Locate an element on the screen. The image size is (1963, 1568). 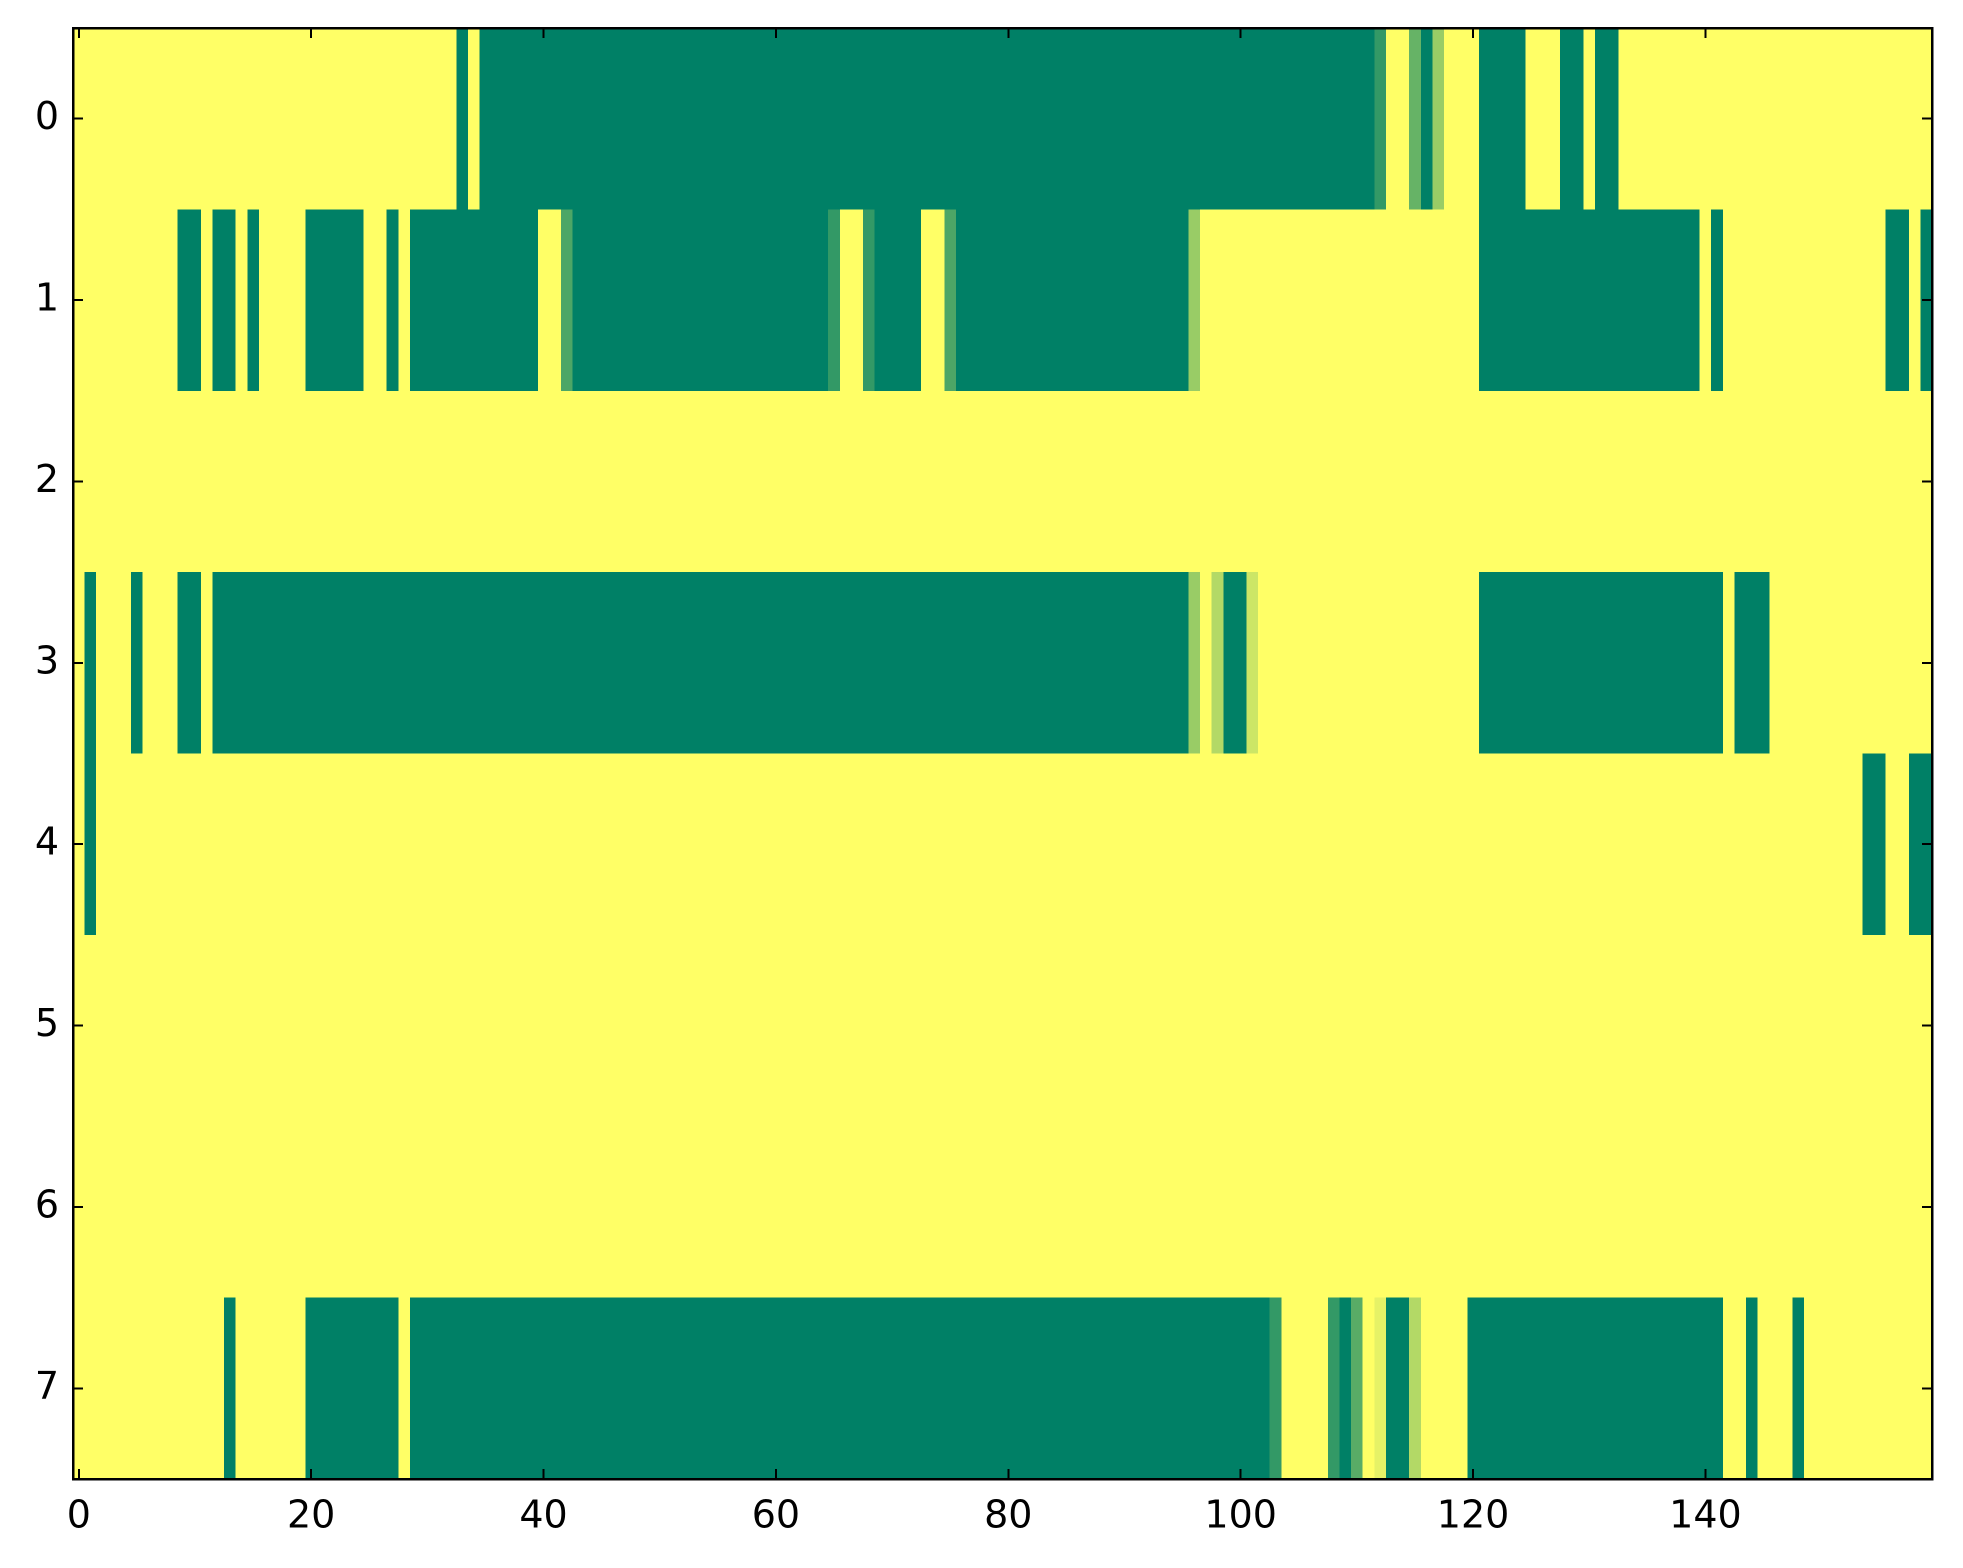
y-tick-label: 1 is located at coordinates (47, 298).